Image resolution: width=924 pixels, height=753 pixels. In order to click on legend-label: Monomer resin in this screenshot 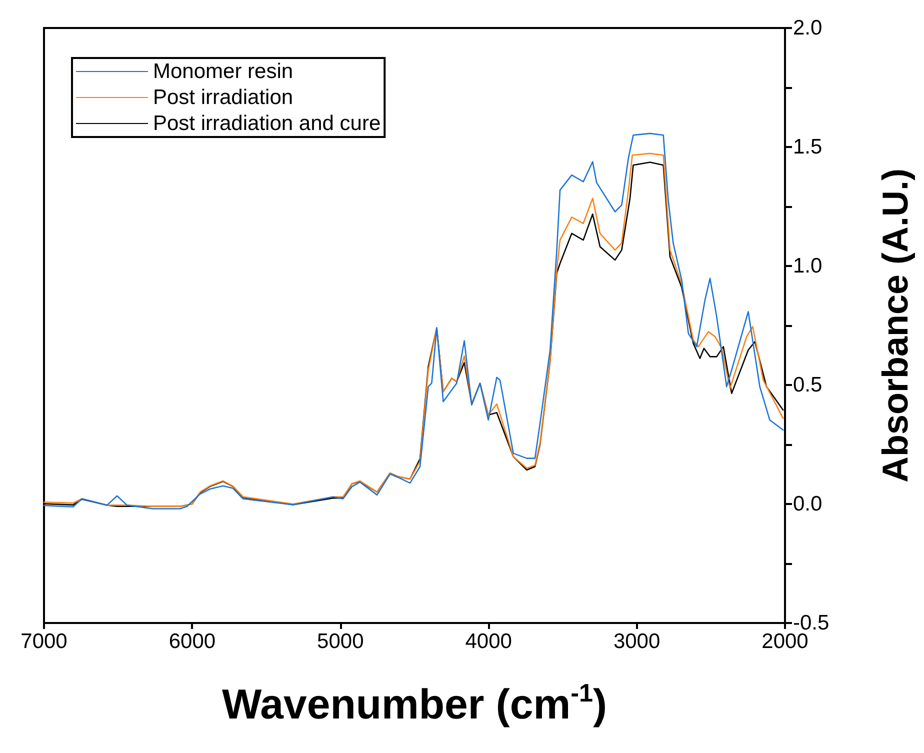, I will do `click(223, 71)`.